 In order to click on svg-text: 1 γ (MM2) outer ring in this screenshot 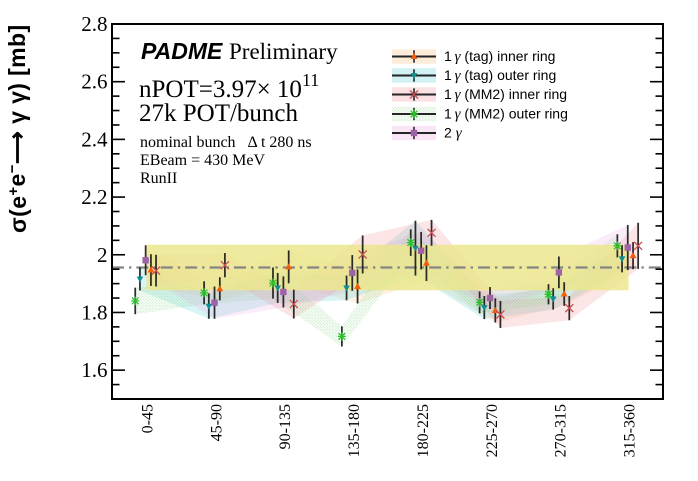, I will do `click(506, 114)`.